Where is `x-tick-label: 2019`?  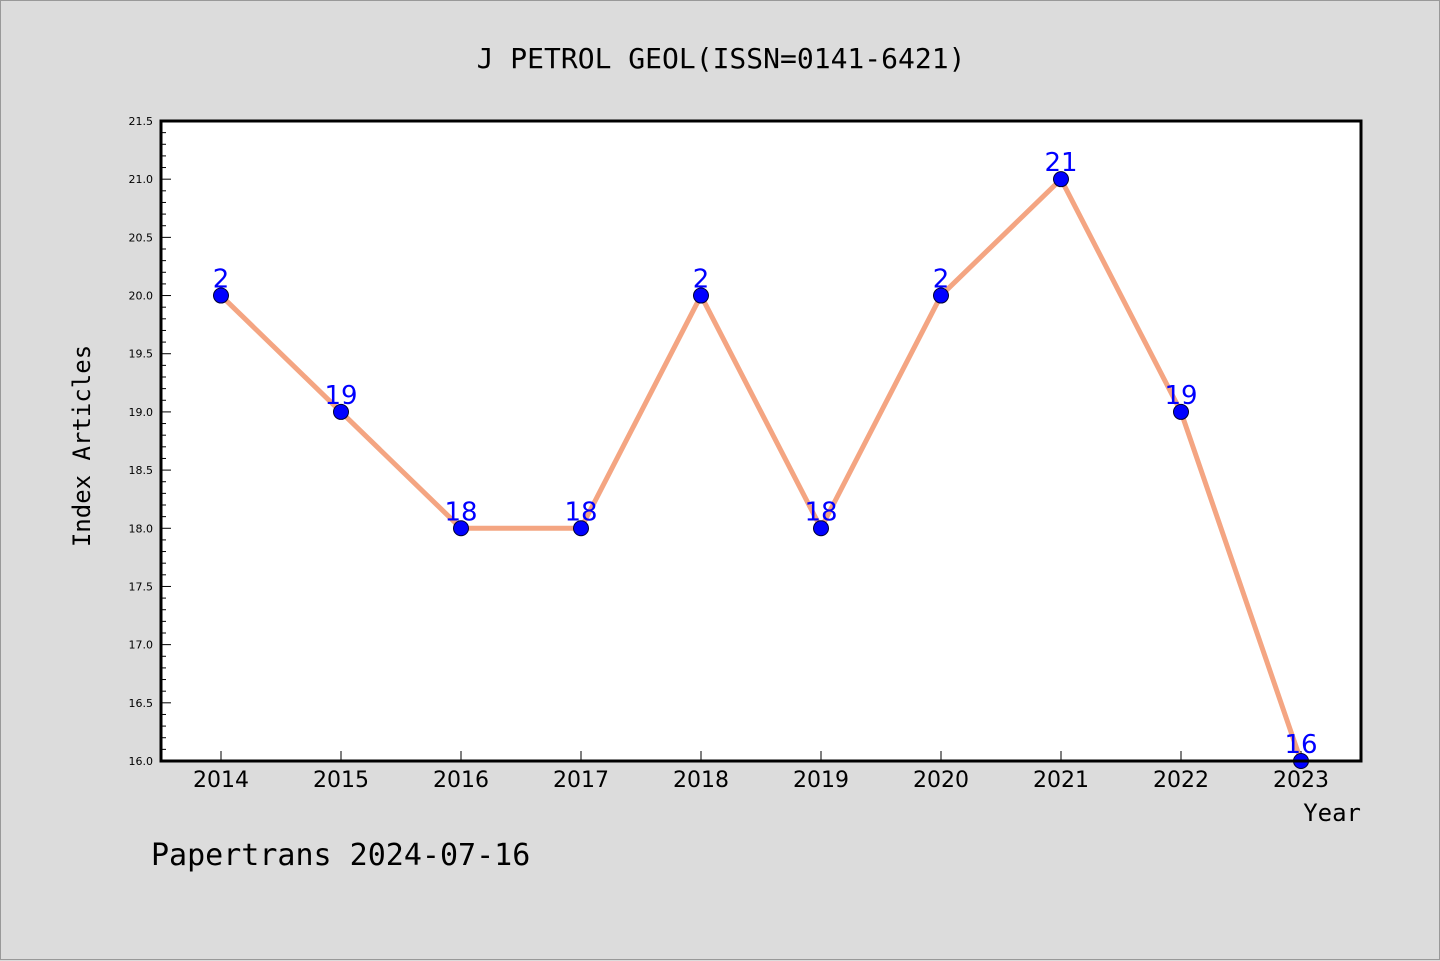
x-tick-label: 2019 is located at coordinates (821, 780).